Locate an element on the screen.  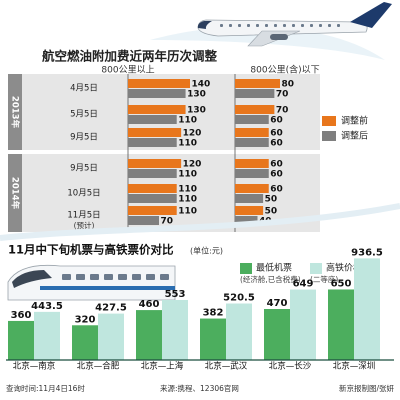
chart1-category-label: 4月5日 is located at coordinates (84, 89).